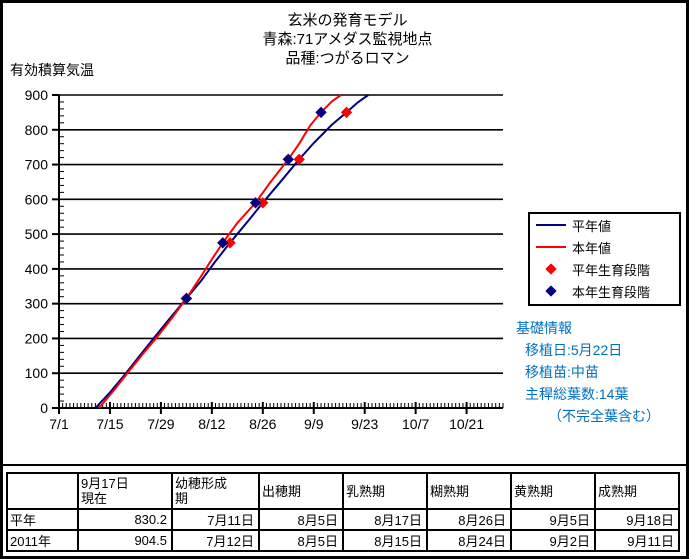 The image size is (689, 559). Describe the element at coordinates (553, 491) in the screenshot. I see `table-header-cell: 黄熟期` at that location.